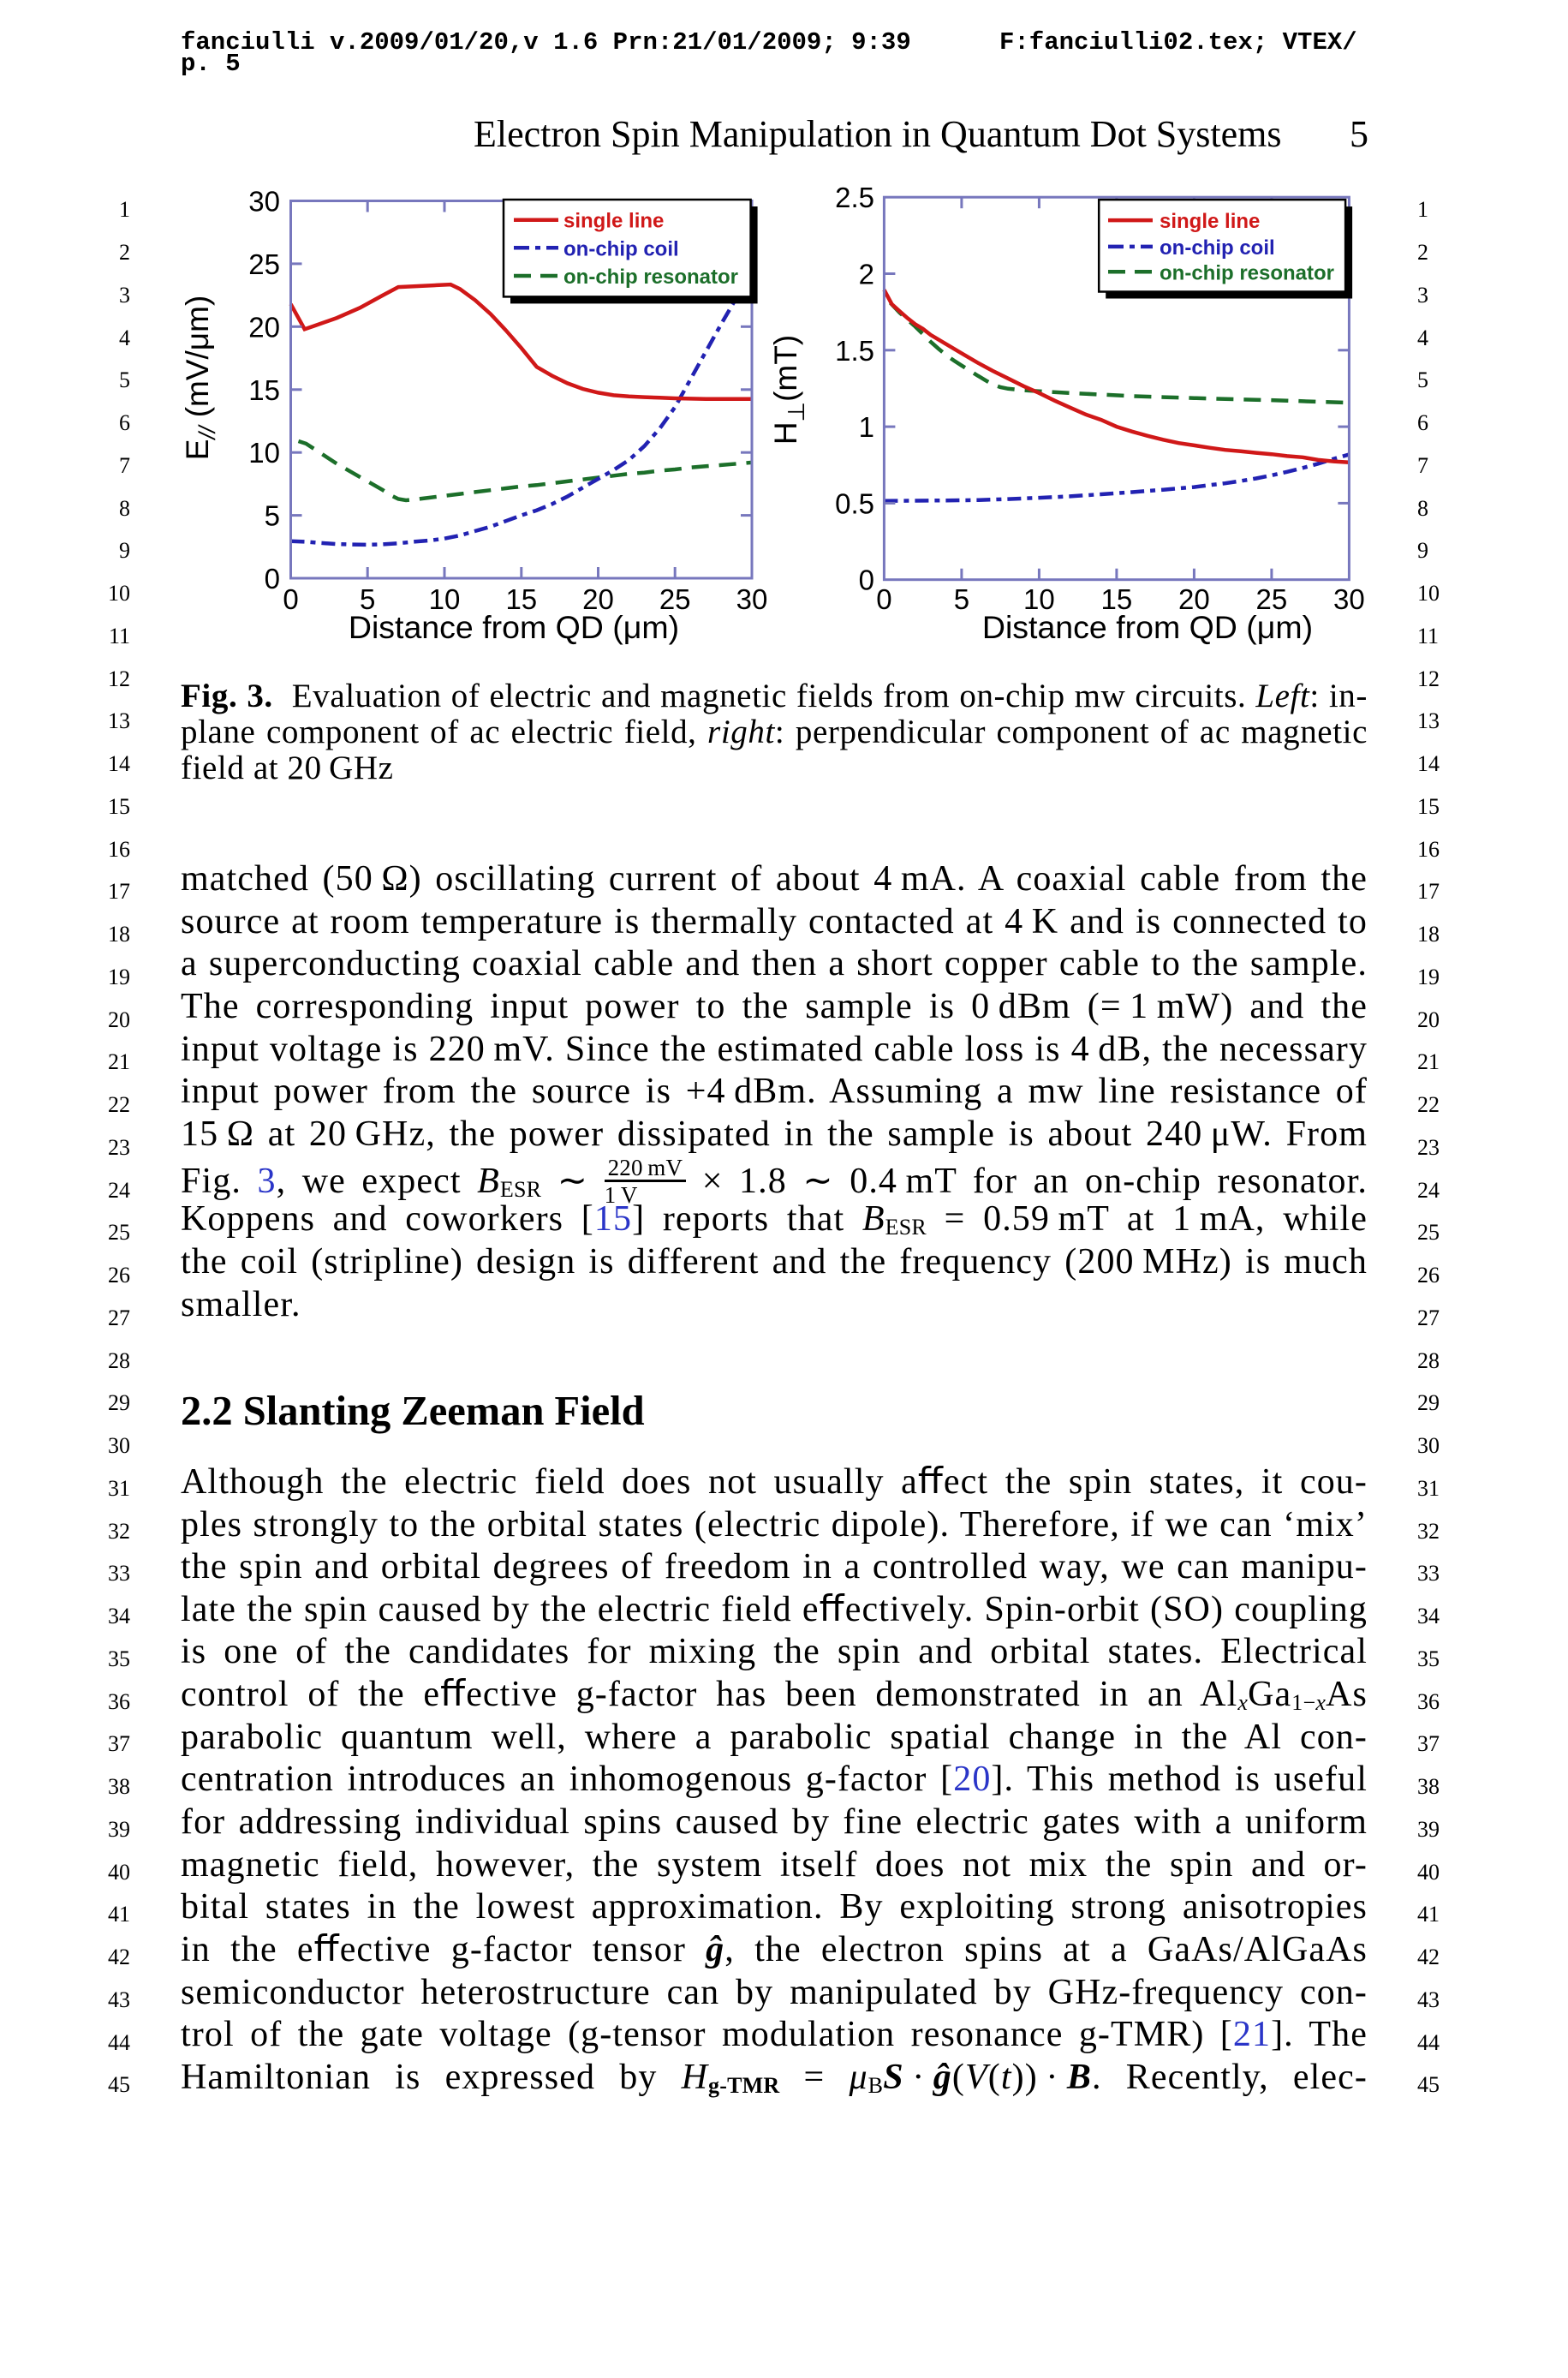 Image resolution: width=1568 pixels, height=2378 pixels. Describe the element at coordinates (855, 503) in the screenshot. I see `svg-text: 0.5` at that location.